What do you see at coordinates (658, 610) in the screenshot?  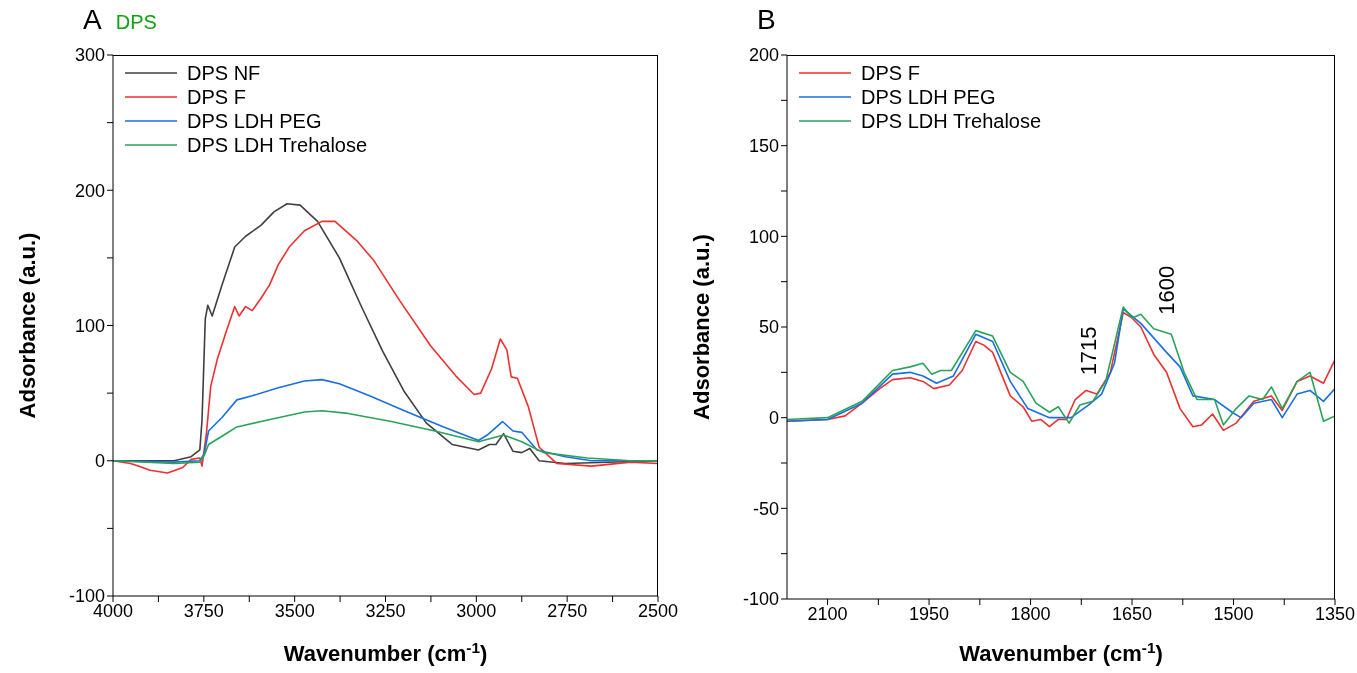 I see `x-tick-label: 2500` at bounding box center [658, 610].